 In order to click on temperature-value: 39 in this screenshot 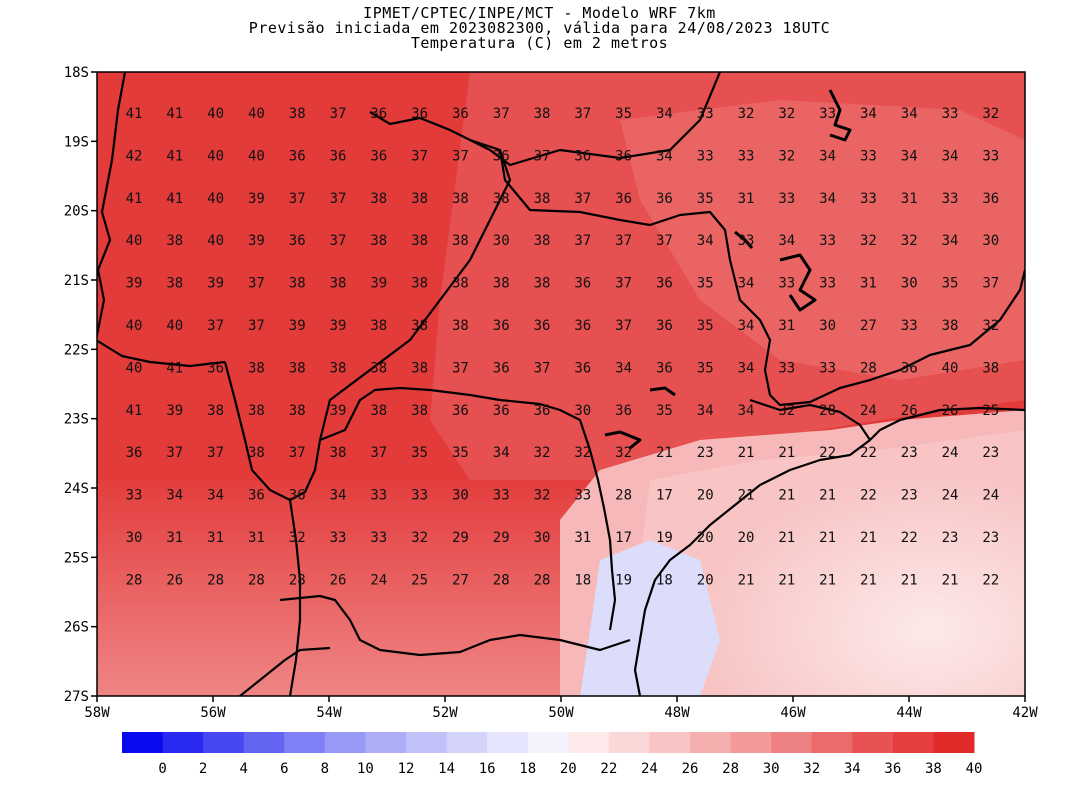, I will do `click(338, 326)`.